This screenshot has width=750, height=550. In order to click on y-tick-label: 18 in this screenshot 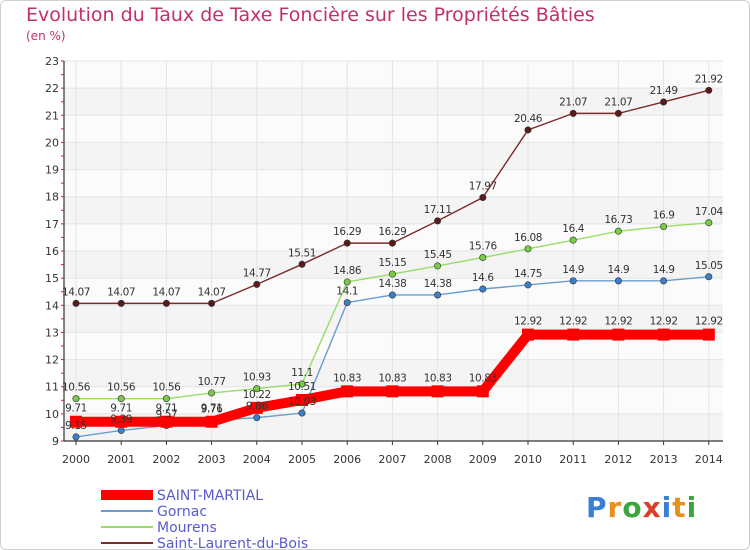, I will do `click(52, 197)`.